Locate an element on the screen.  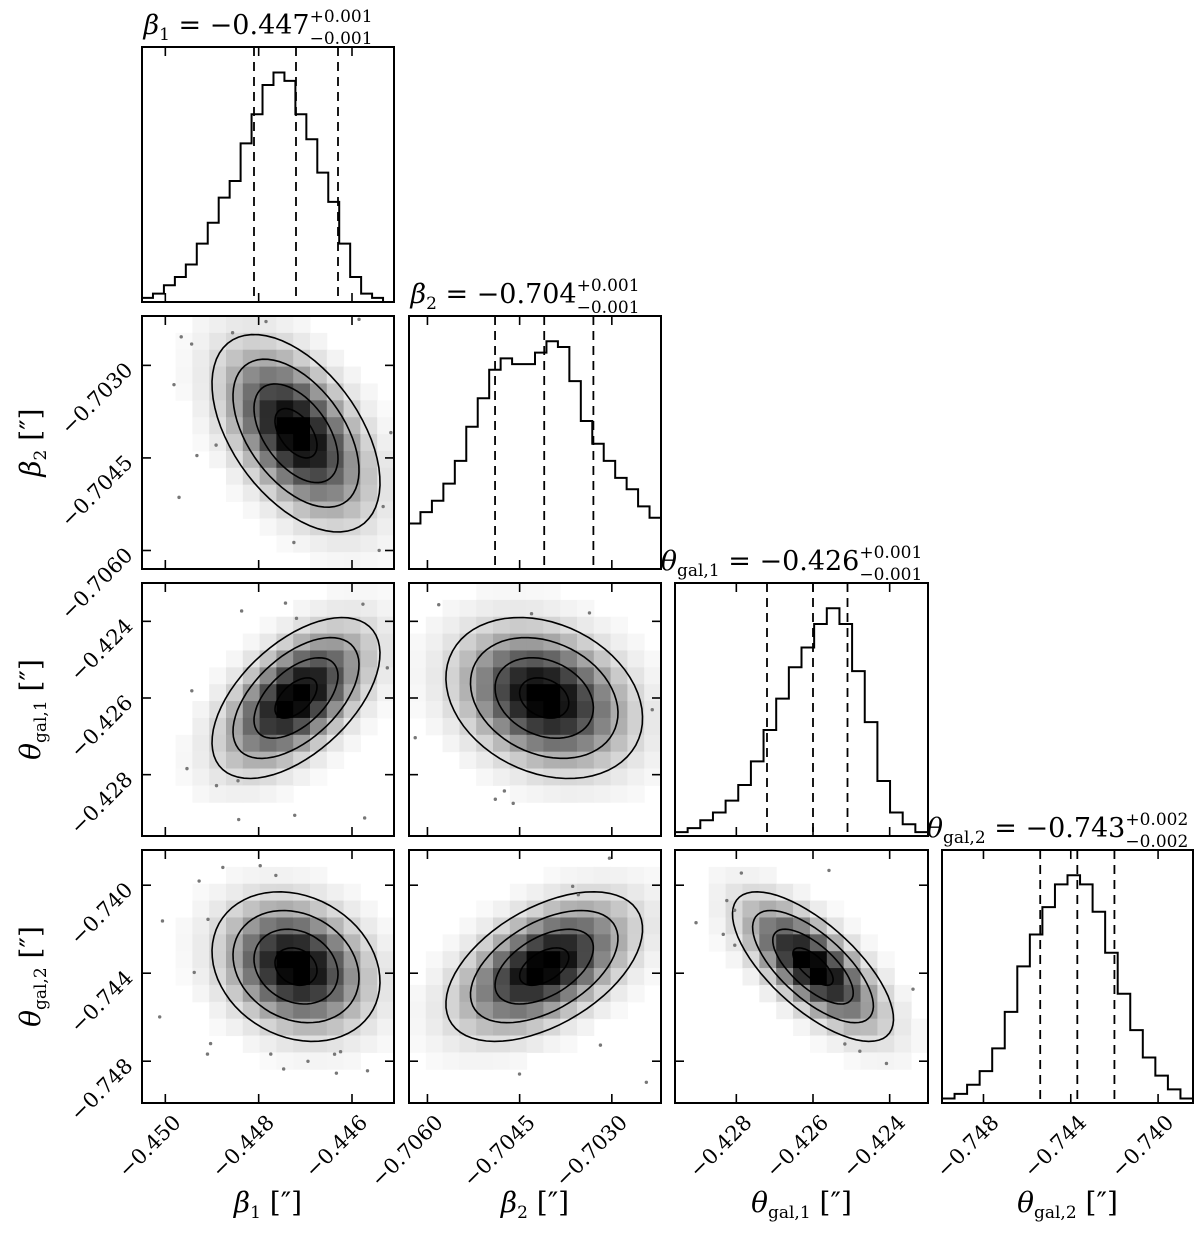
y-axis-label-3: θgal,1 [″] is located at coordinates (32, 709).